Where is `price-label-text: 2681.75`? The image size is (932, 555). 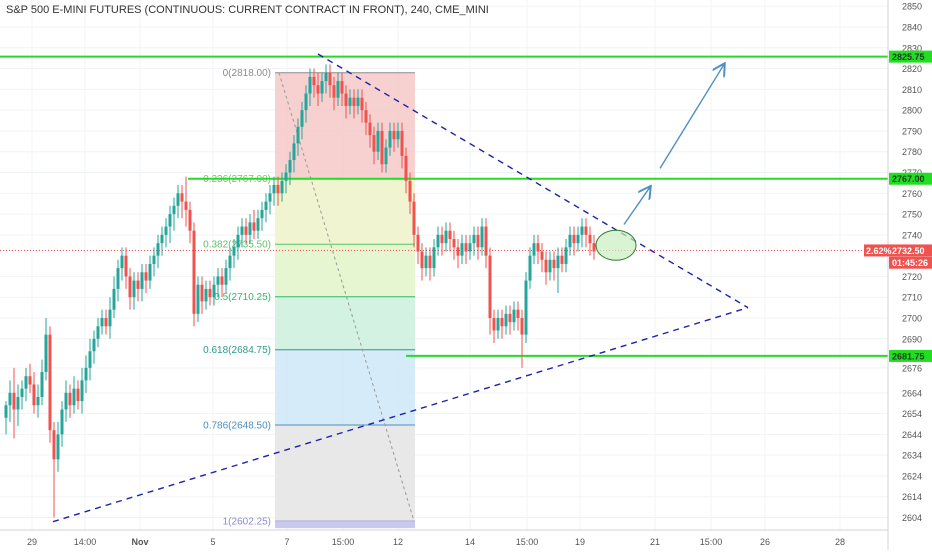
price-label-text: 2681.75 is located at coordinates (908, 356).